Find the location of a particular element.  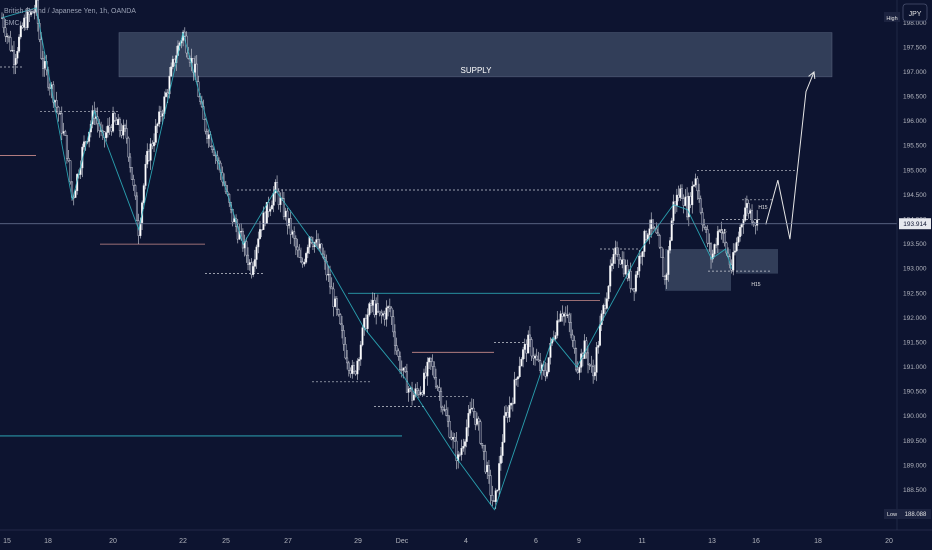

supply-zone-label: SUPPLY is located at coordinates (477, 70).